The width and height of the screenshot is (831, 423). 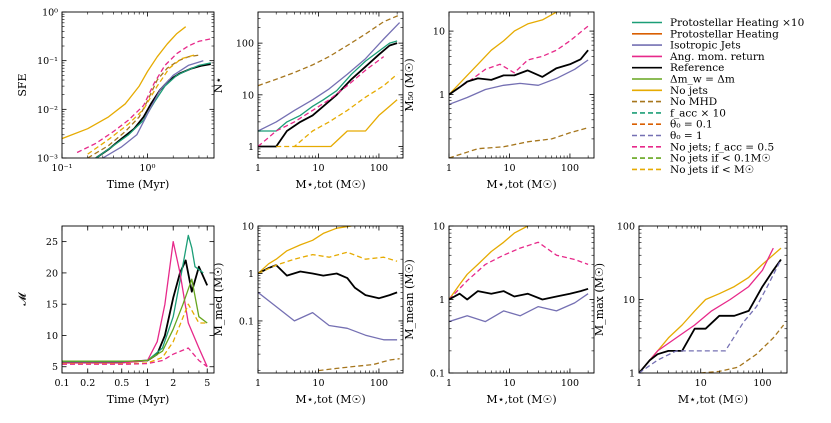 What do you see at coordinates (712, 170) in the screenshot?
I see `legend-label: No jets if < M☉` at bounding box center [712, 170].